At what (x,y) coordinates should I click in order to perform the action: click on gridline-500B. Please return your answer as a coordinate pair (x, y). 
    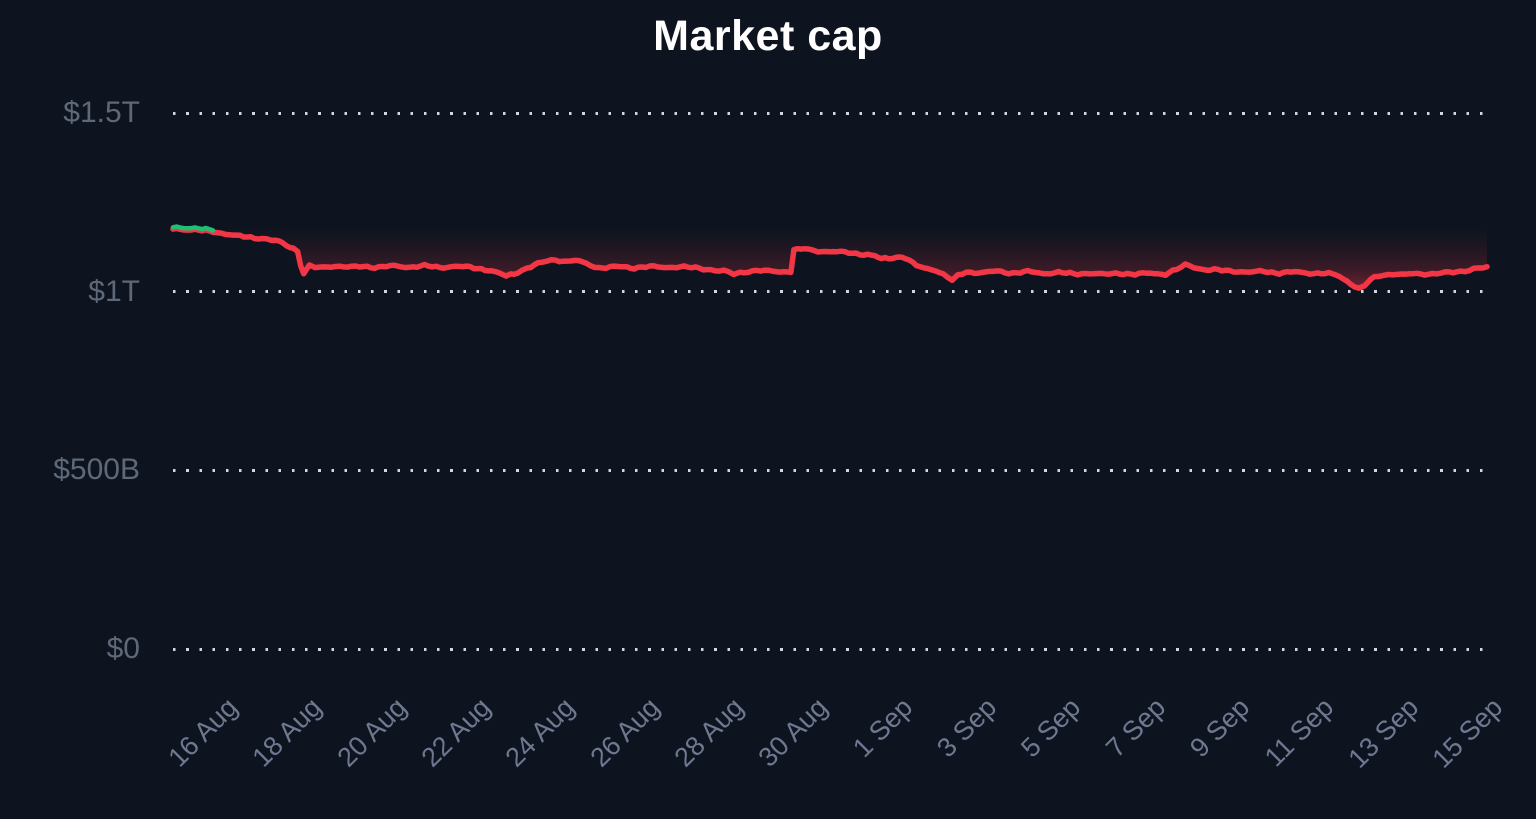
    Looking at the image, I should click on (831, 470).